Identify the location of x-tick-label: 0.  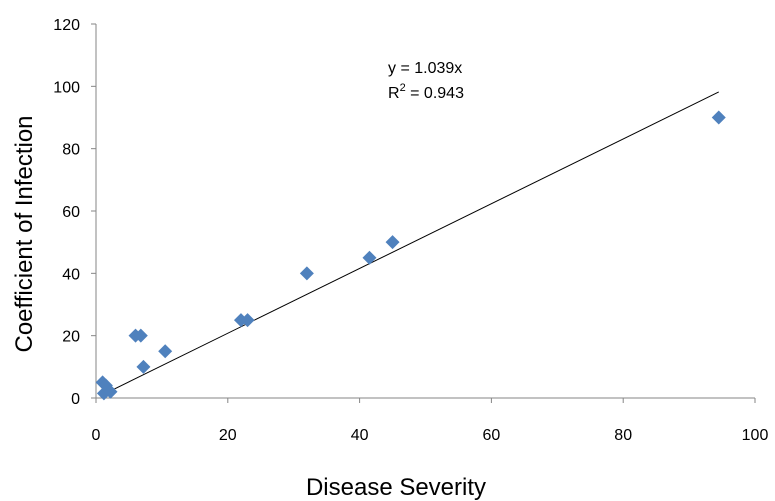
(96, 435).